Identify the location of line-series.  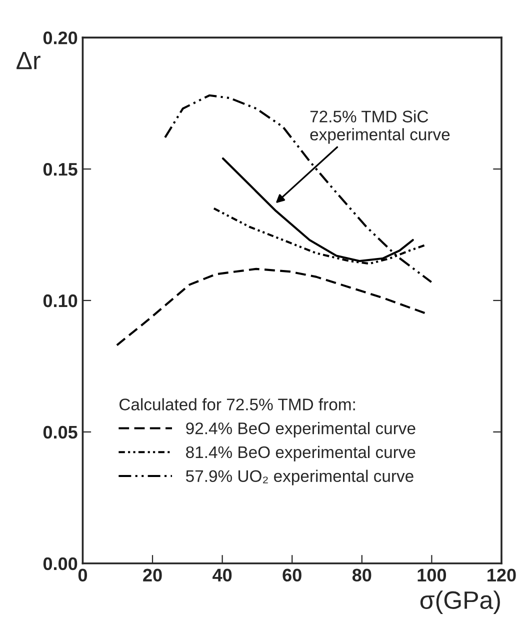
(272, 307).